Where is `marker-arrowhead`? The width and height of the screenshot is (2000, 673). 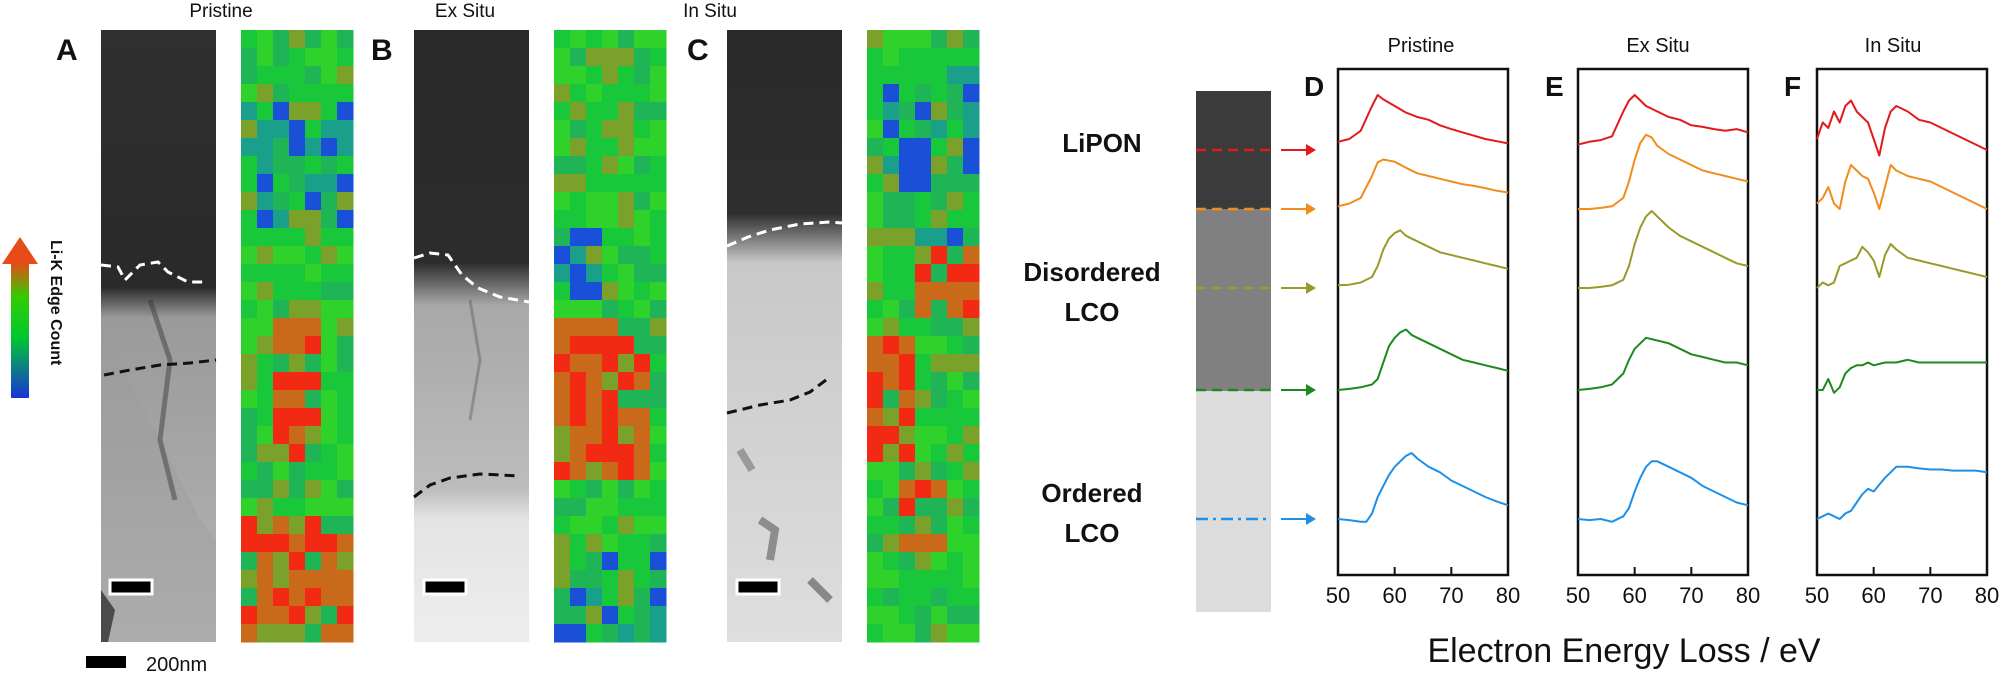 marker-arrowhead is located at coordinates (1311, 519).